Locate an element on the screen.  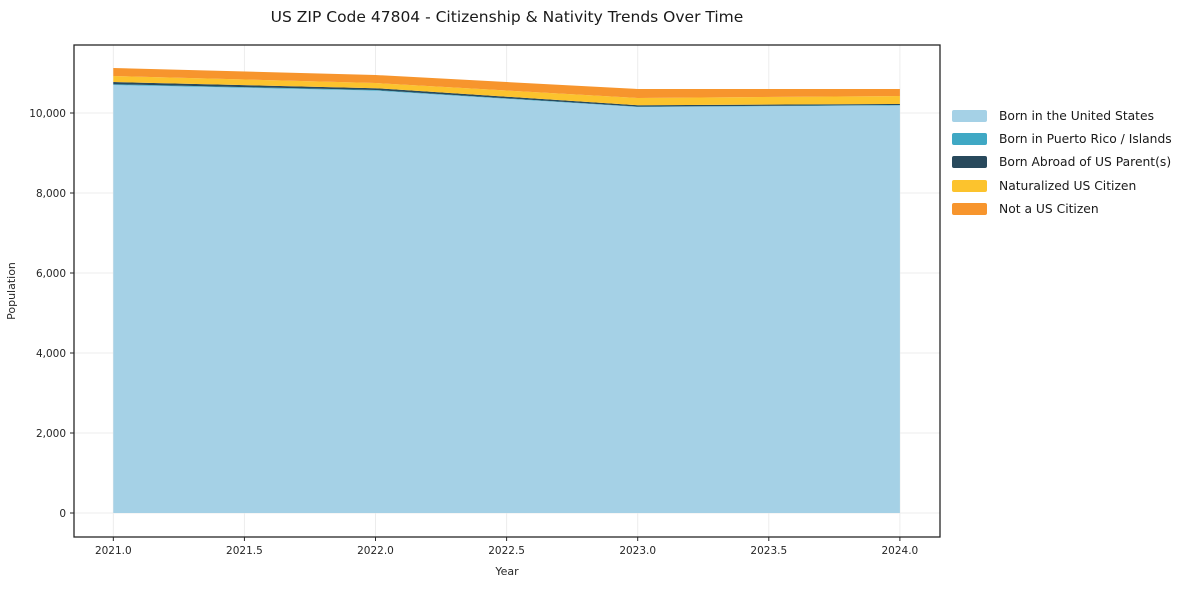
legend-item: Born in Puerto Rico / Islands is located at coordinates (1062, 138).